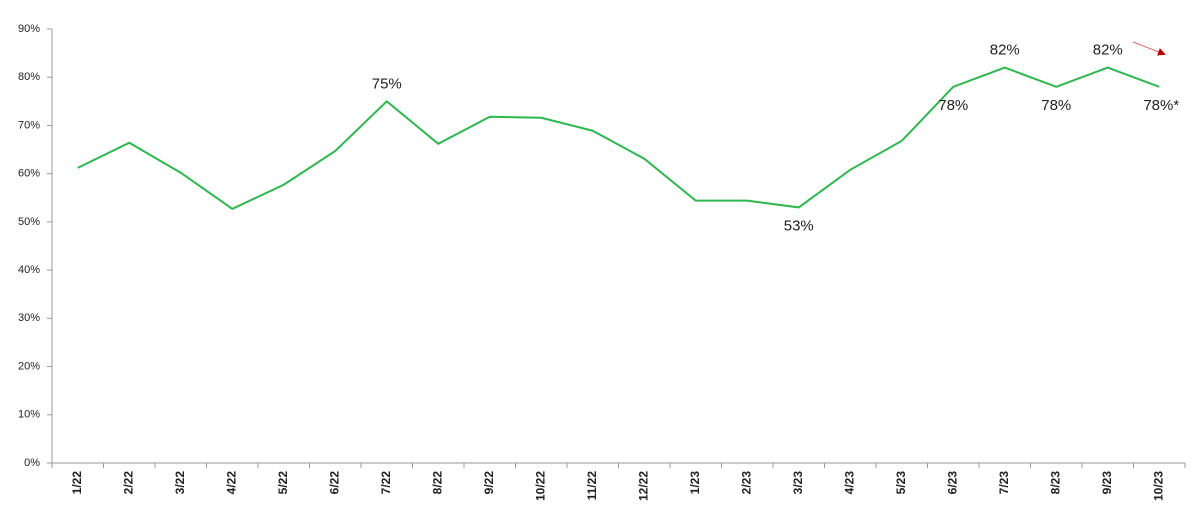  I want to click on x-tick-label: 5/22, so click(283, 483).